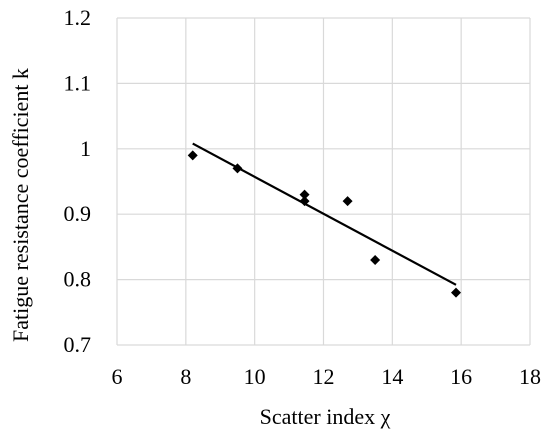 The image size is (550, 439). Describe the element at coordinates (78, 344) in the screenshot. I see `y-tick-label: 0.7` at that location.